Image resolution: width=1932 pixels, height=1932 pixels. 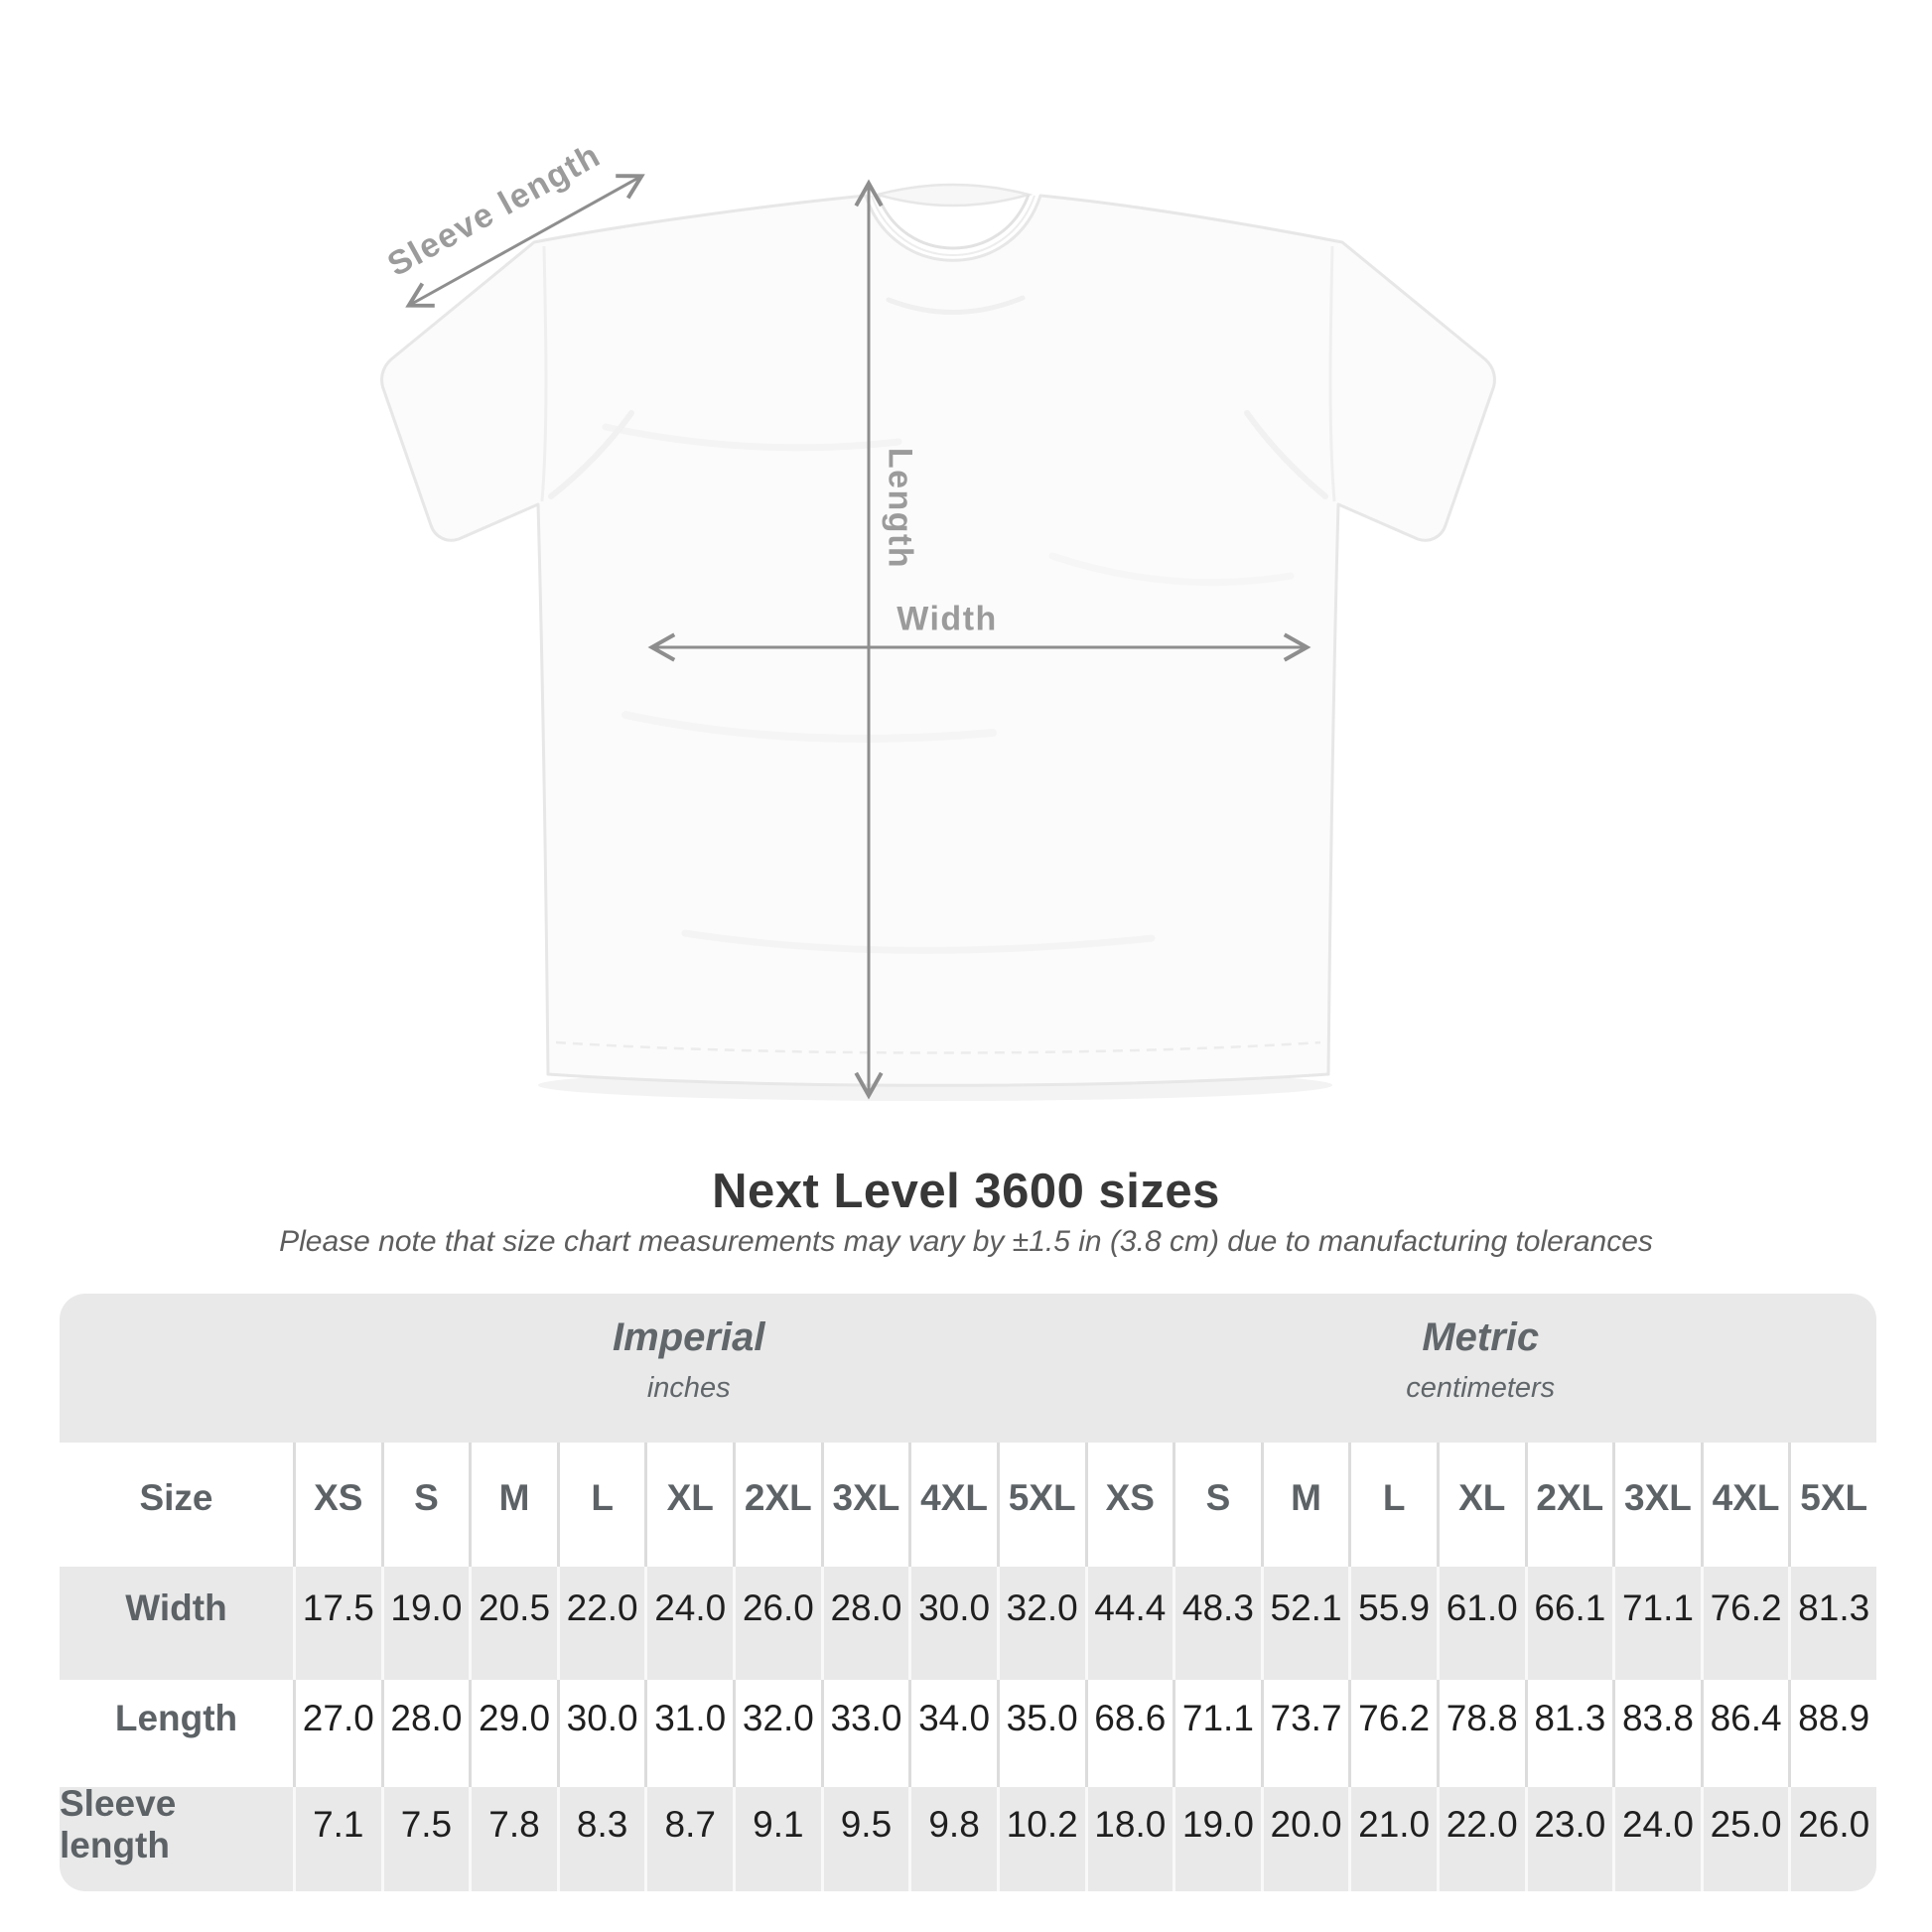 I want to click on row-label-length: Length, so click(x=176, y=1733).